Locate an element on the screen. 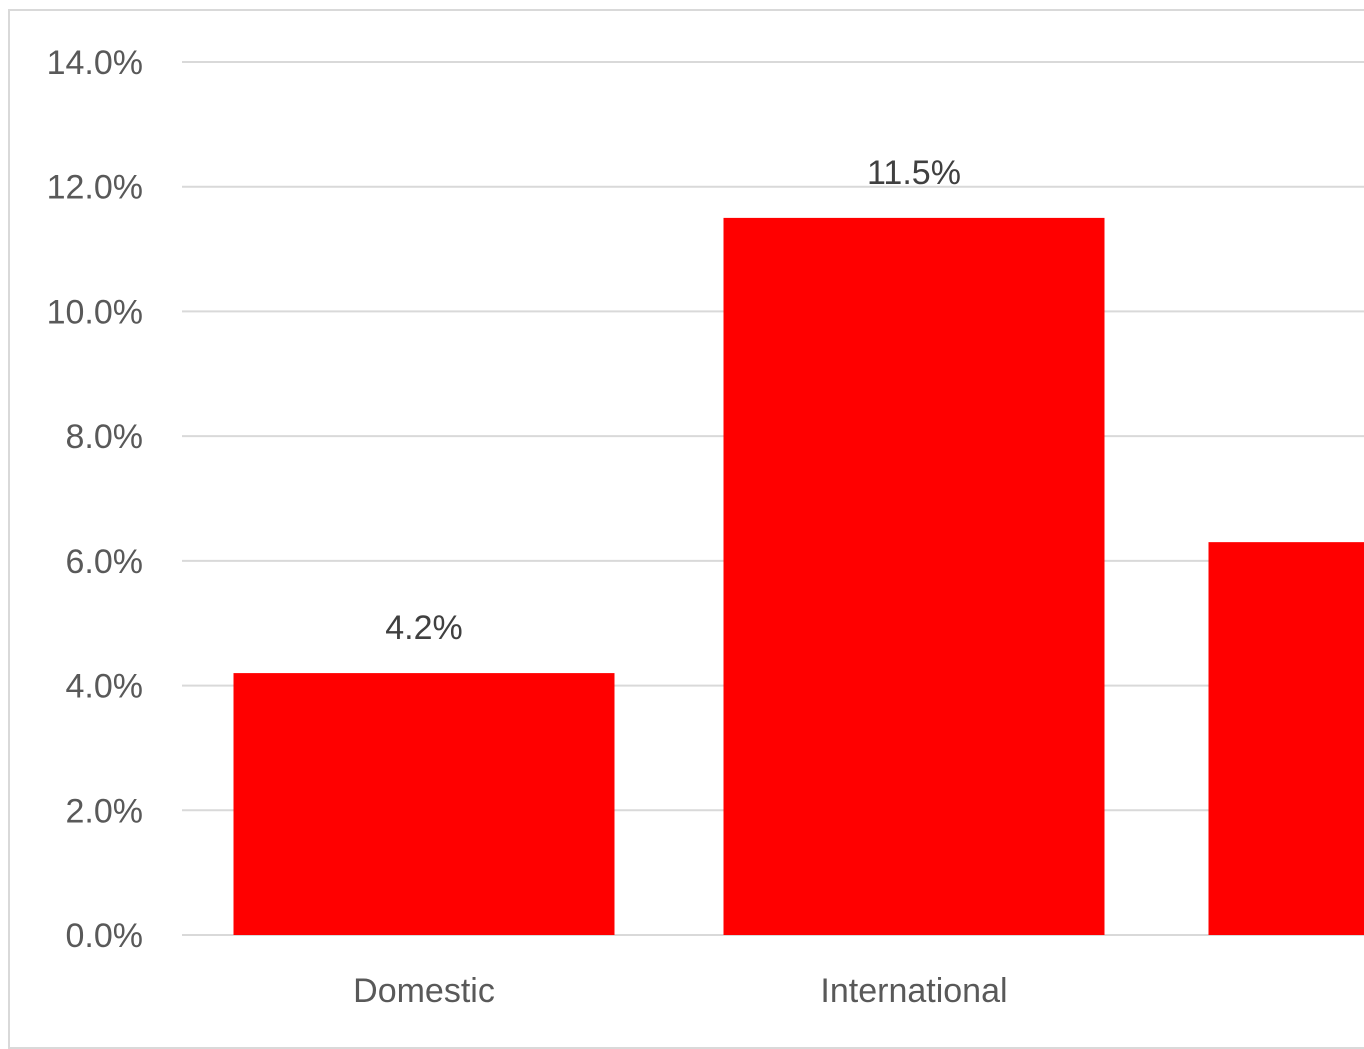  y-tick-label: 12.0% is located at coordinates (95, 188).